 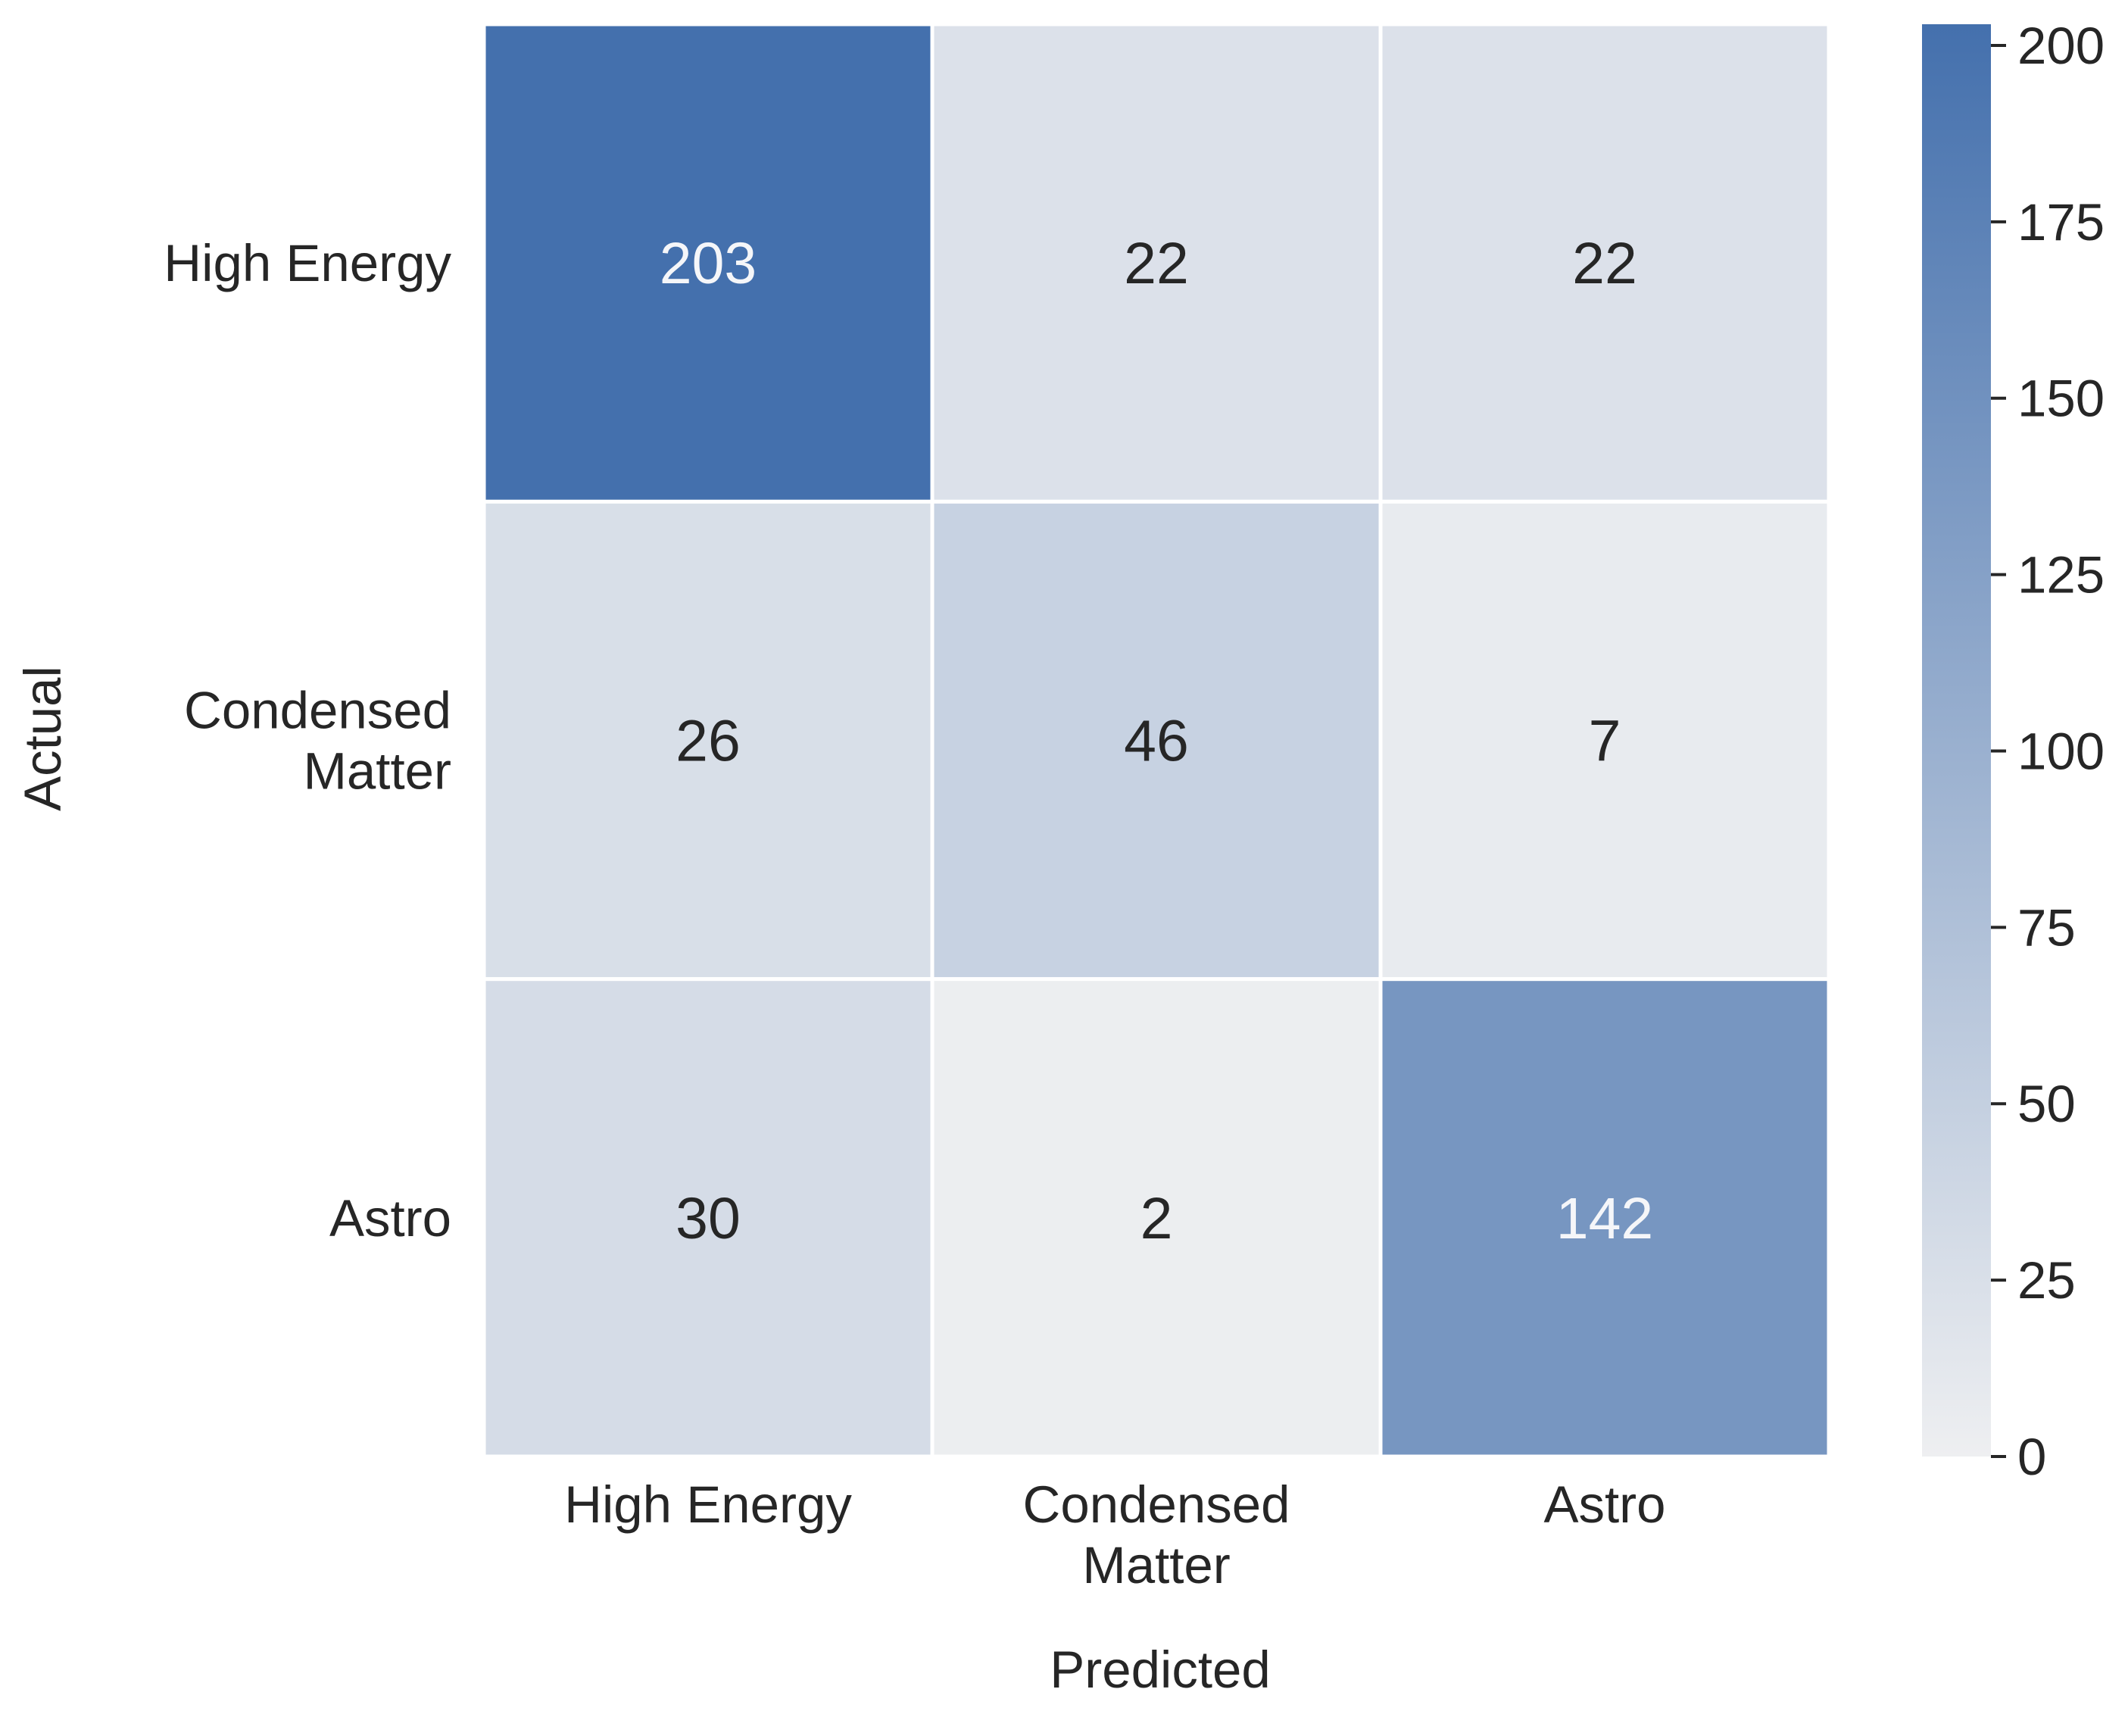 I want to click on colorbar-ticks: 0 25 50 75 100 125 150 175 200, so click(x=2048, y=751).